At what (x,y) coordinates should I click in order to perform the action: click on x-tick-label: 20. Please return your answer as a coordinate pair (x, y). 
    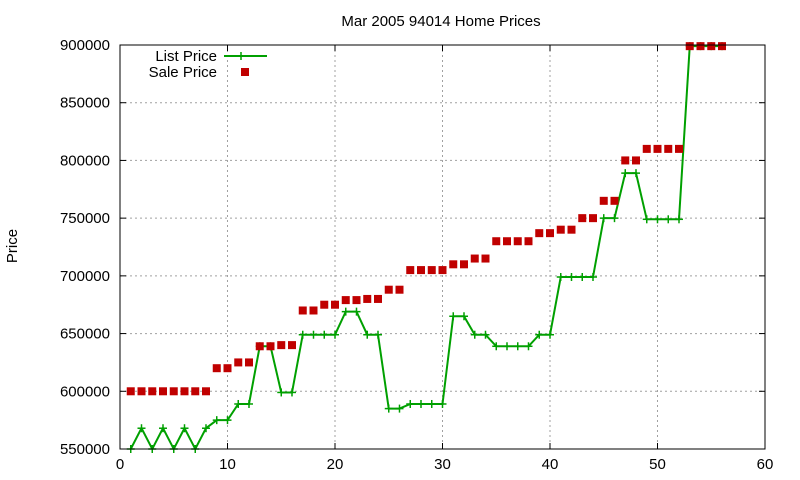
    Looking at the image, I should click on (335, 464).